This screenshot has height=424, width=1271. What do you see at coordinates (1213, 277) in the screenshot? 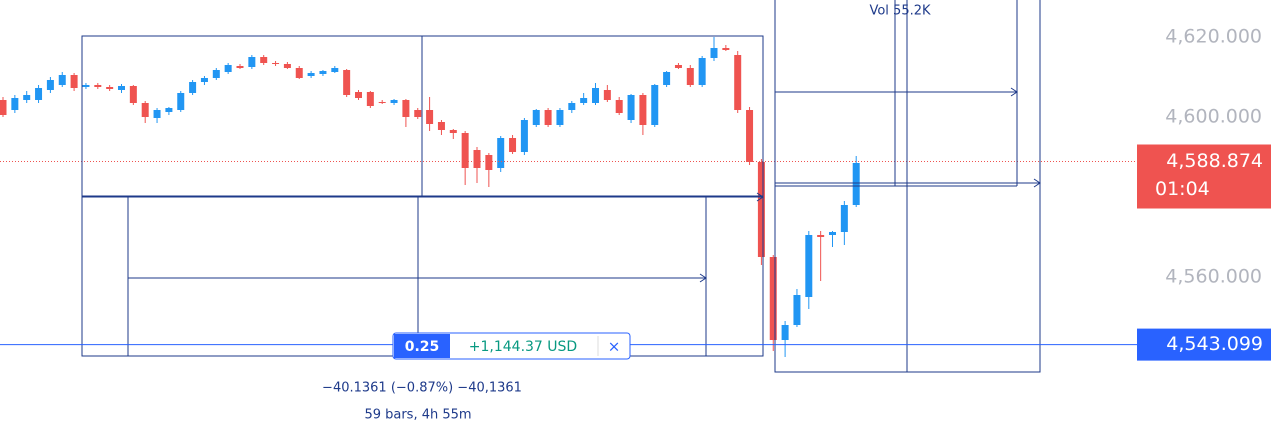
I see `y-tick-label: 4,560.000` at bounding box center [1213, 277].